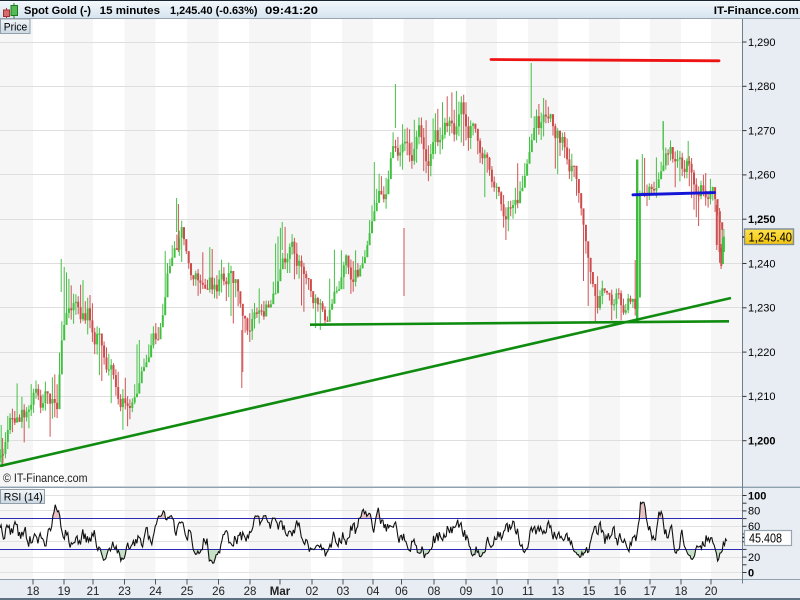 This screenshot has width=800, height=600. Describe the element at coordinates (401, 592) in the screenshot. I see `svg-text: 06` at that location.